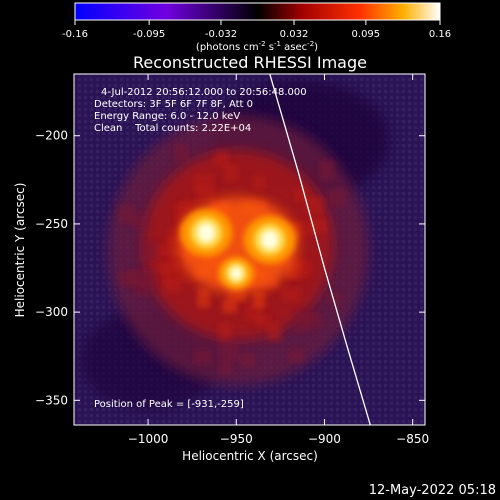 Image resolution: width=500 pixels, height=500 pixels. I want to click on info-time: 4-Jul-2012 20:56:12.000 to 20:56:48.000, so click(204, 92).